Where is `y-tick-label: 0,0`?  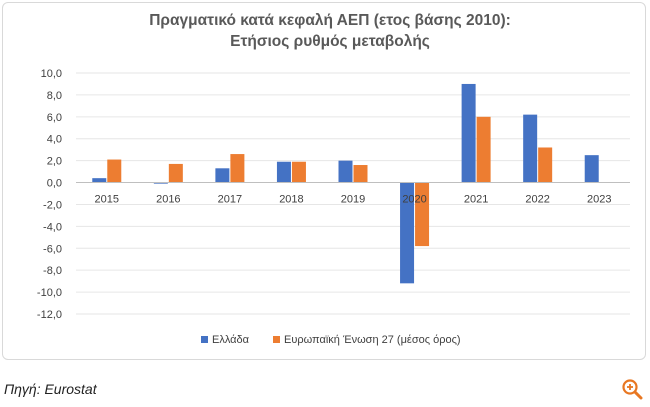
y-tick-label: 0,0 is located at coordinates (54, 184).